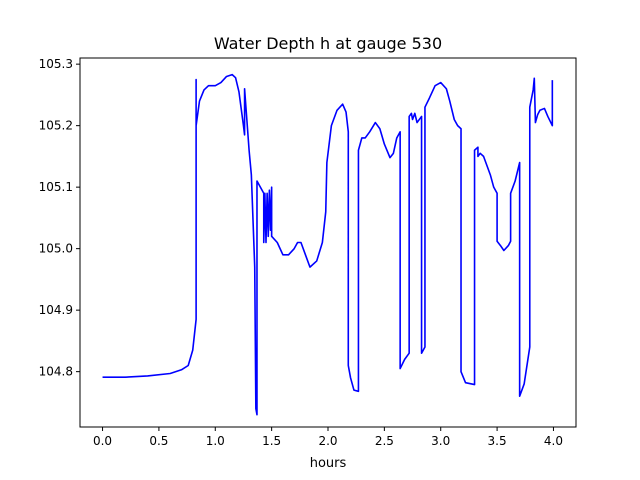 Image resolution: width=640 pixels, height=480 pixels. Describe the element at coordinates (271, 441) in the screenshot. I see `x-tick-label: 1.5` at that location.